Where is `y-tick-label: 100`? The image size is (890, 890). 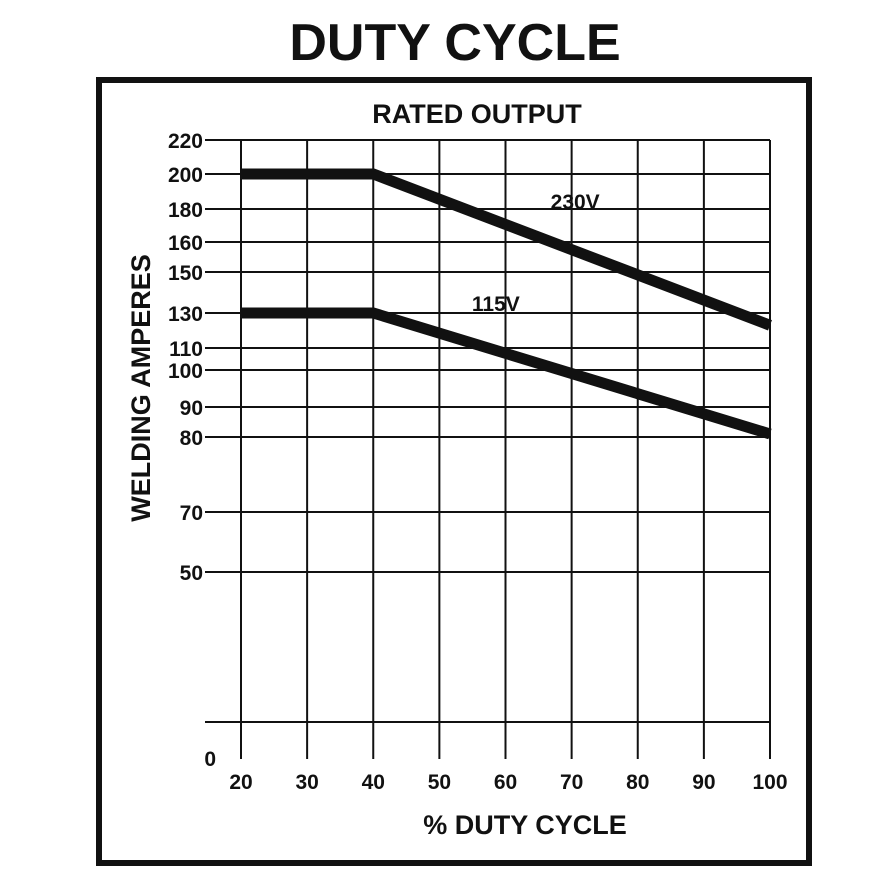 y-tick-label: 100 is located at coordinates (185, 371).